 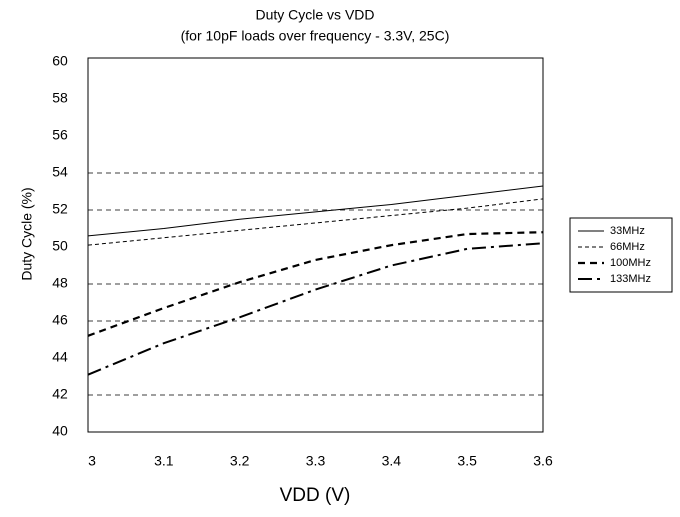 I want to click on legend-label: 100MHz, so click(x=630, y=263).